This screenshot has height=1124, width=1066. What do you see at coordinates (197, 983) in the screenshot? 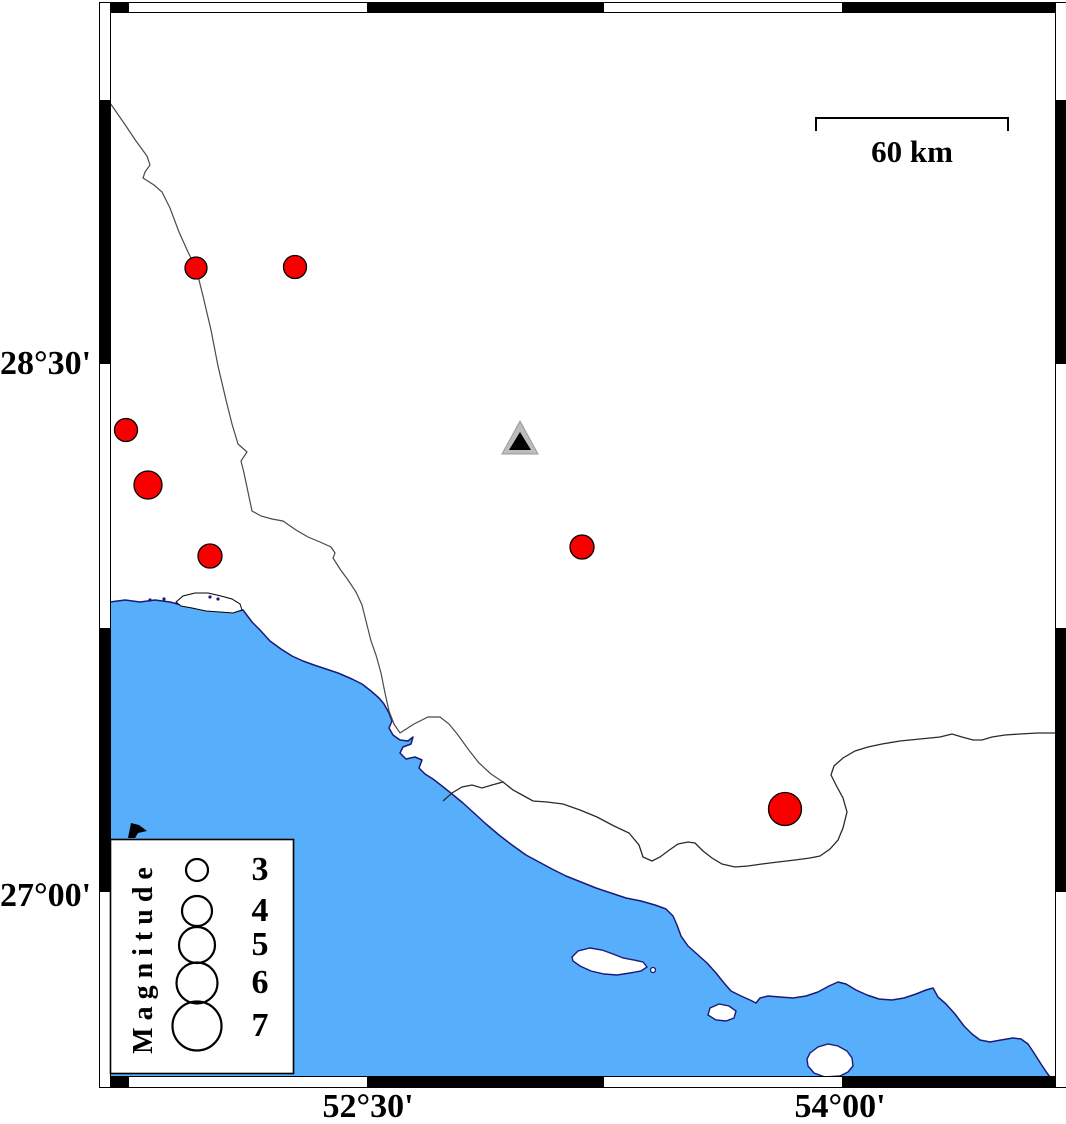
I see `legend-circle-m6` at bounding box center [197, 983].